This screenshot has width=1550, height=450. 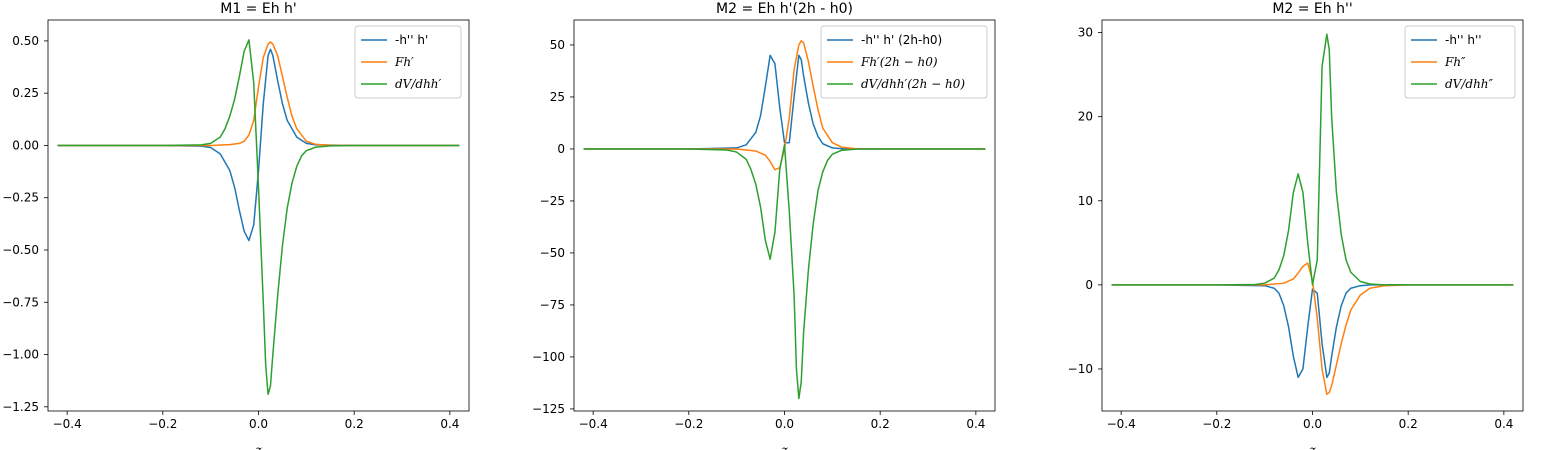 What do you see at coordinates (1463, 40) in the screenshot?
I see `legend-entry: -h'' h''` at bounding box center [1463, 40].